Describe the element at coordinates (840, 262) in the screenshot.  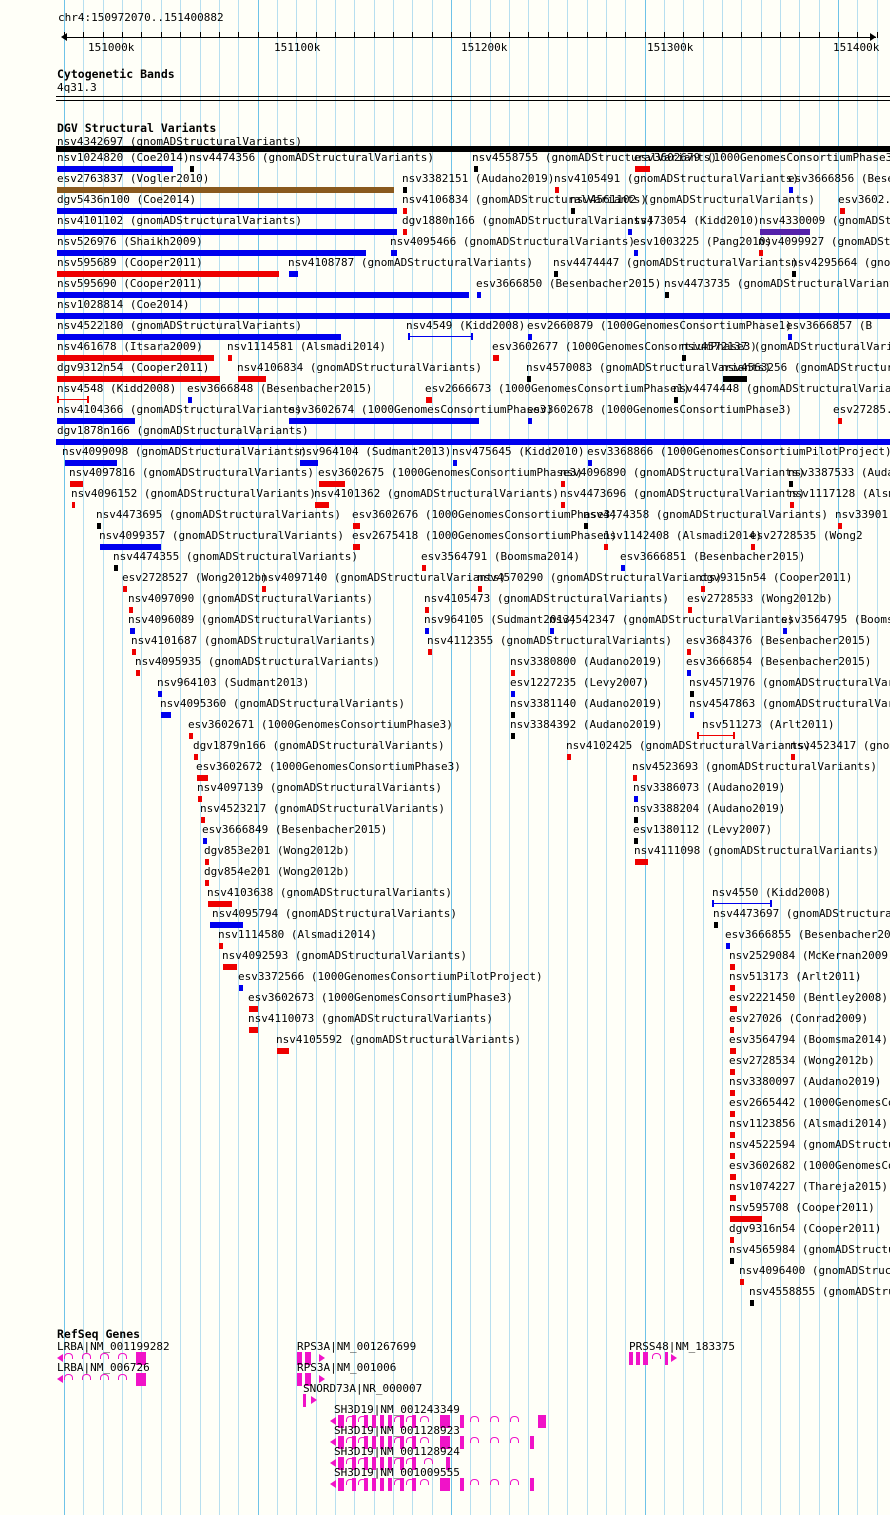
I see `variant-label: nsv4295664 (gnomA` at that location.